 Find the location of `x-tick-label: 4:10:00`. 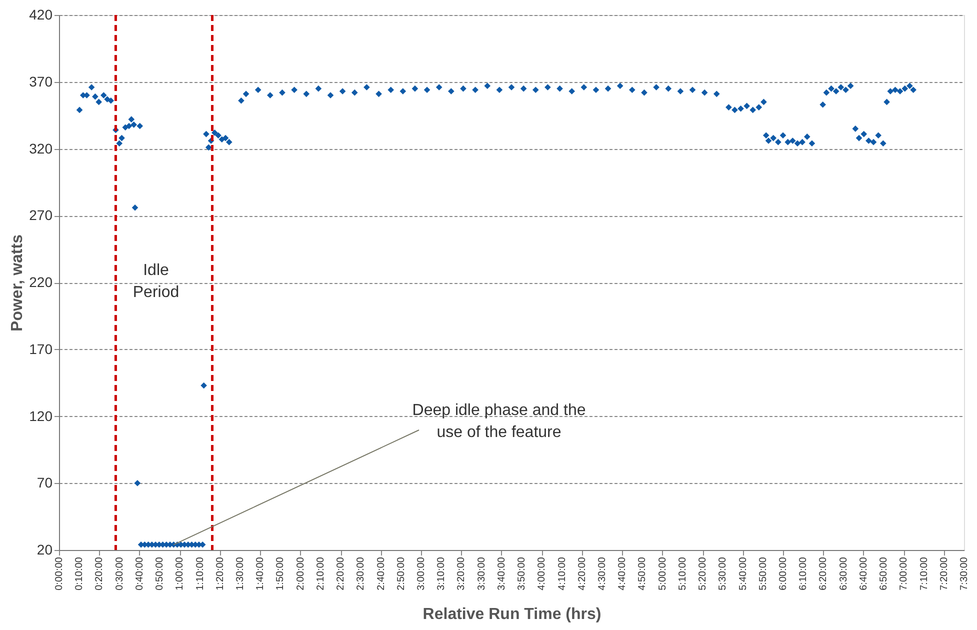

x-tick-label: 4:10:00 is located at coordinates (562, 573).